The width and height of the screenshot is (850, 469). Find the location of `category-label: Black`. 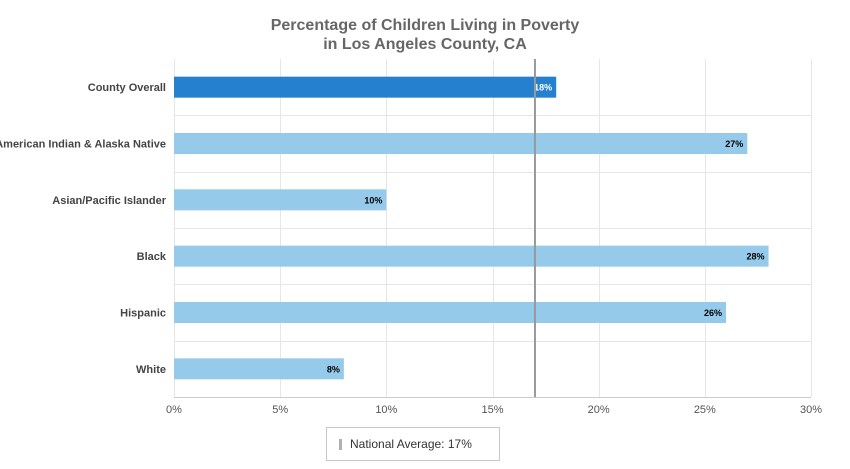

category-label: Black is located at coordinates (152, 257).